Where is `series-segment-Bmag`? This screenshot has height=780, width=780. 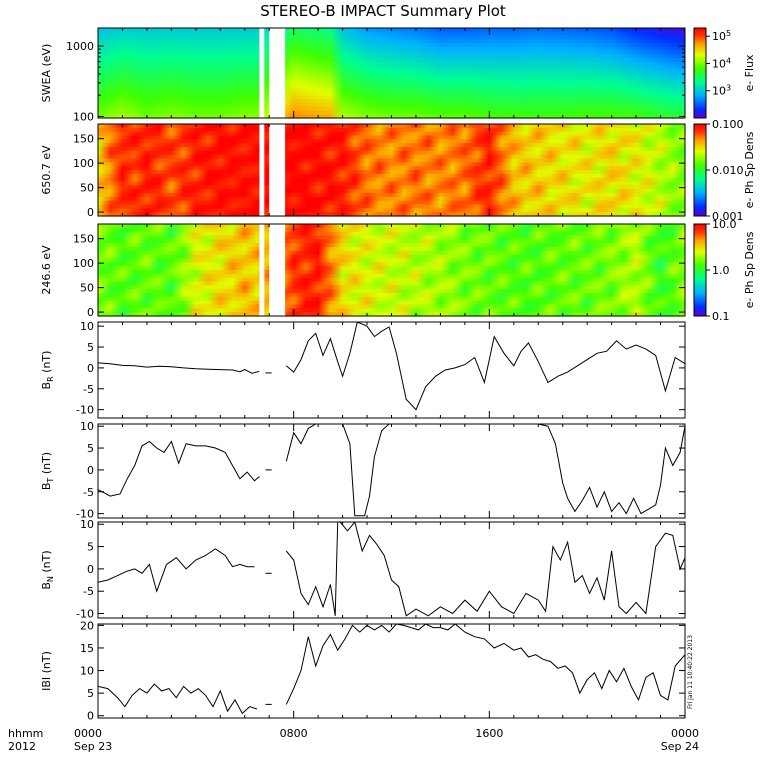
series-segment-Bmag is located at coordinates (178, 699).